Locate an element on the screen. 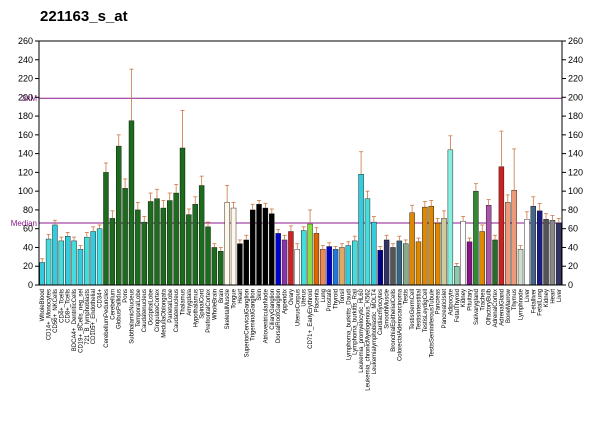 The width and height of the screenshot is (599, 439). x-tick-label: Lymphnode is located at coordinates (522, 304).